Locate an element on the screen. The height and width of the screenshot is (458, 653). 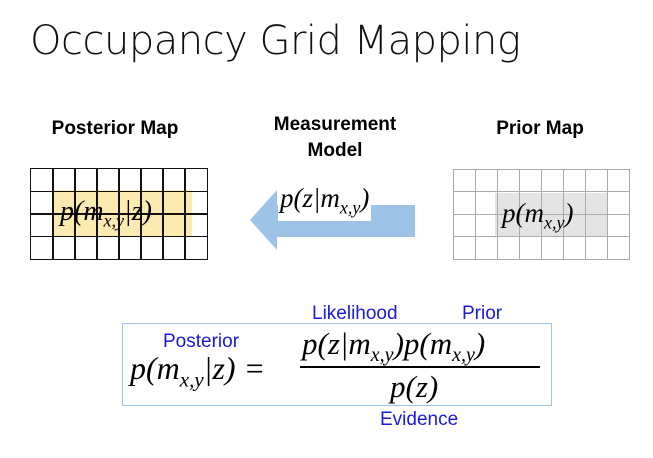
equation-box is located at coordinates (337, 364).